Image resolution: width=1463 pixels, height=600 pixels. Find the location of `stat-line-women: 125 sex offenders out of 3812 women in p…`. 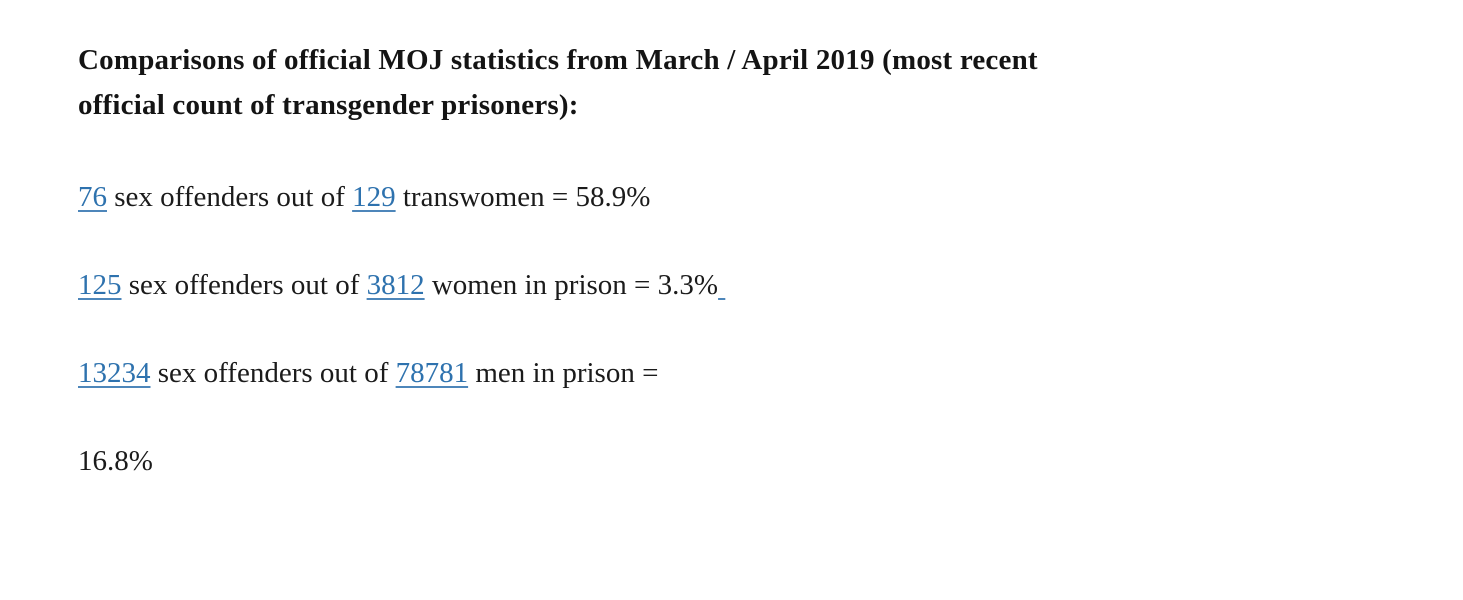

stat-line-women: 125 sex offenders out of 3812 women in p… is located at coordinates (740, 285).